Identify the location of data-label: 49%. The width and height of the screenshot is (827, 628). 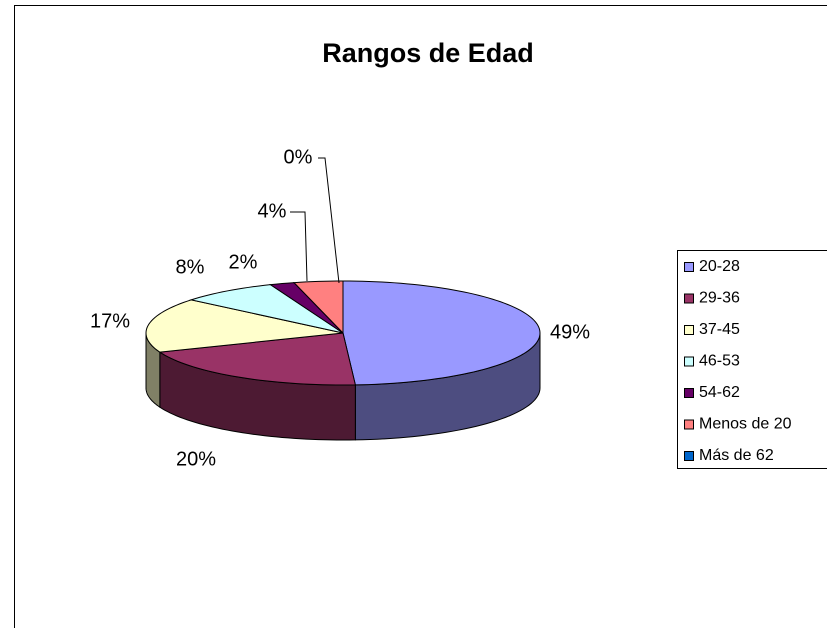
(570, 332).